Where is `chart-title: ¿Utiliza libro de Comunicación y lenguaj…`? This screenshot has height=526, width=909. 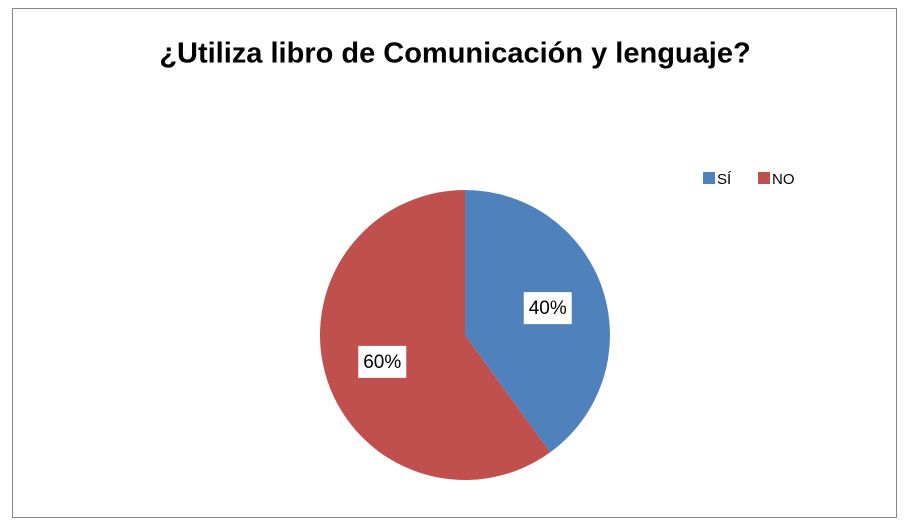
chart-title: ¿Utiliza libro de Comunicación y lenguaj… is located at coordinates (454, 54).